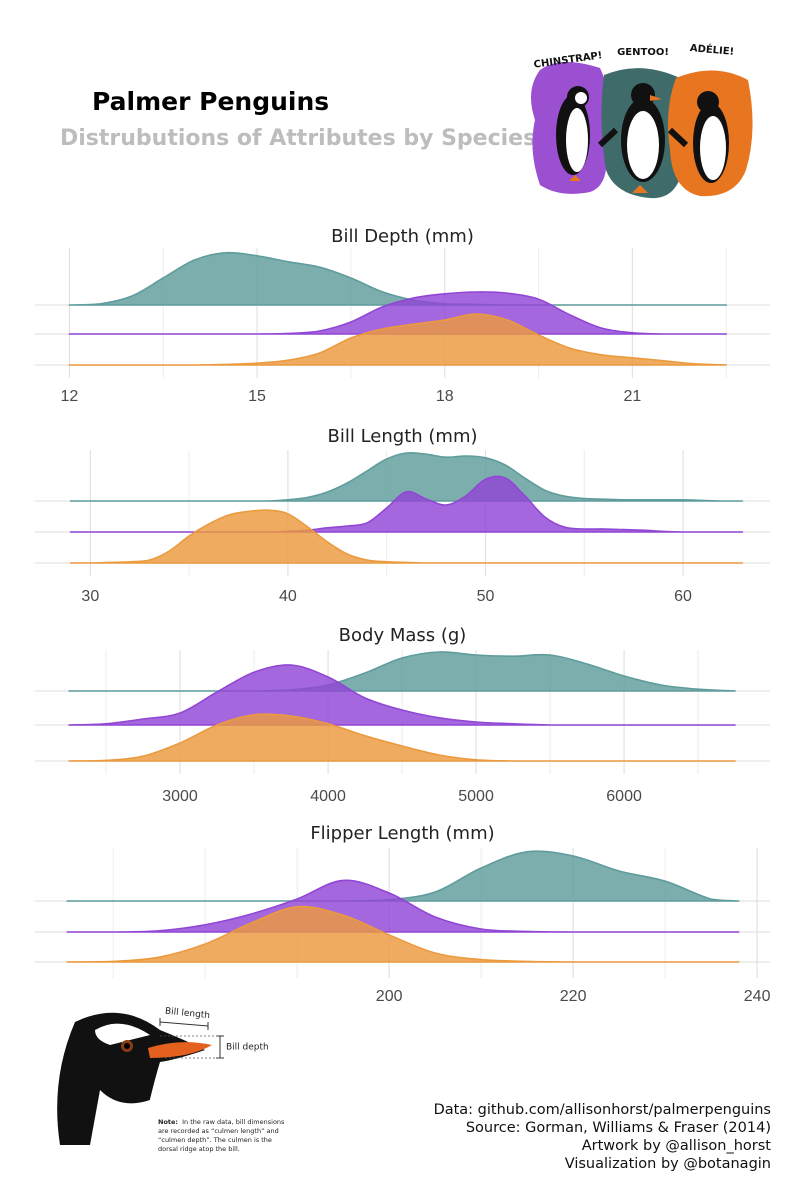  What do you see at coordinates (573, 996) in the screenshot?
I see `x-tick-label: 220` at bounding box center [573, 996].